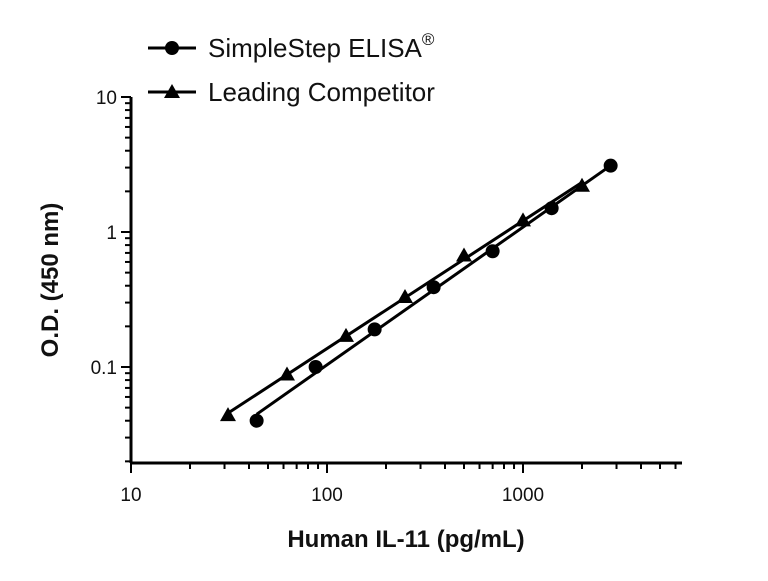  Describe the element at coordinates (106, 98) in the screenshot. I see `y-tick-label: 10` at that location.